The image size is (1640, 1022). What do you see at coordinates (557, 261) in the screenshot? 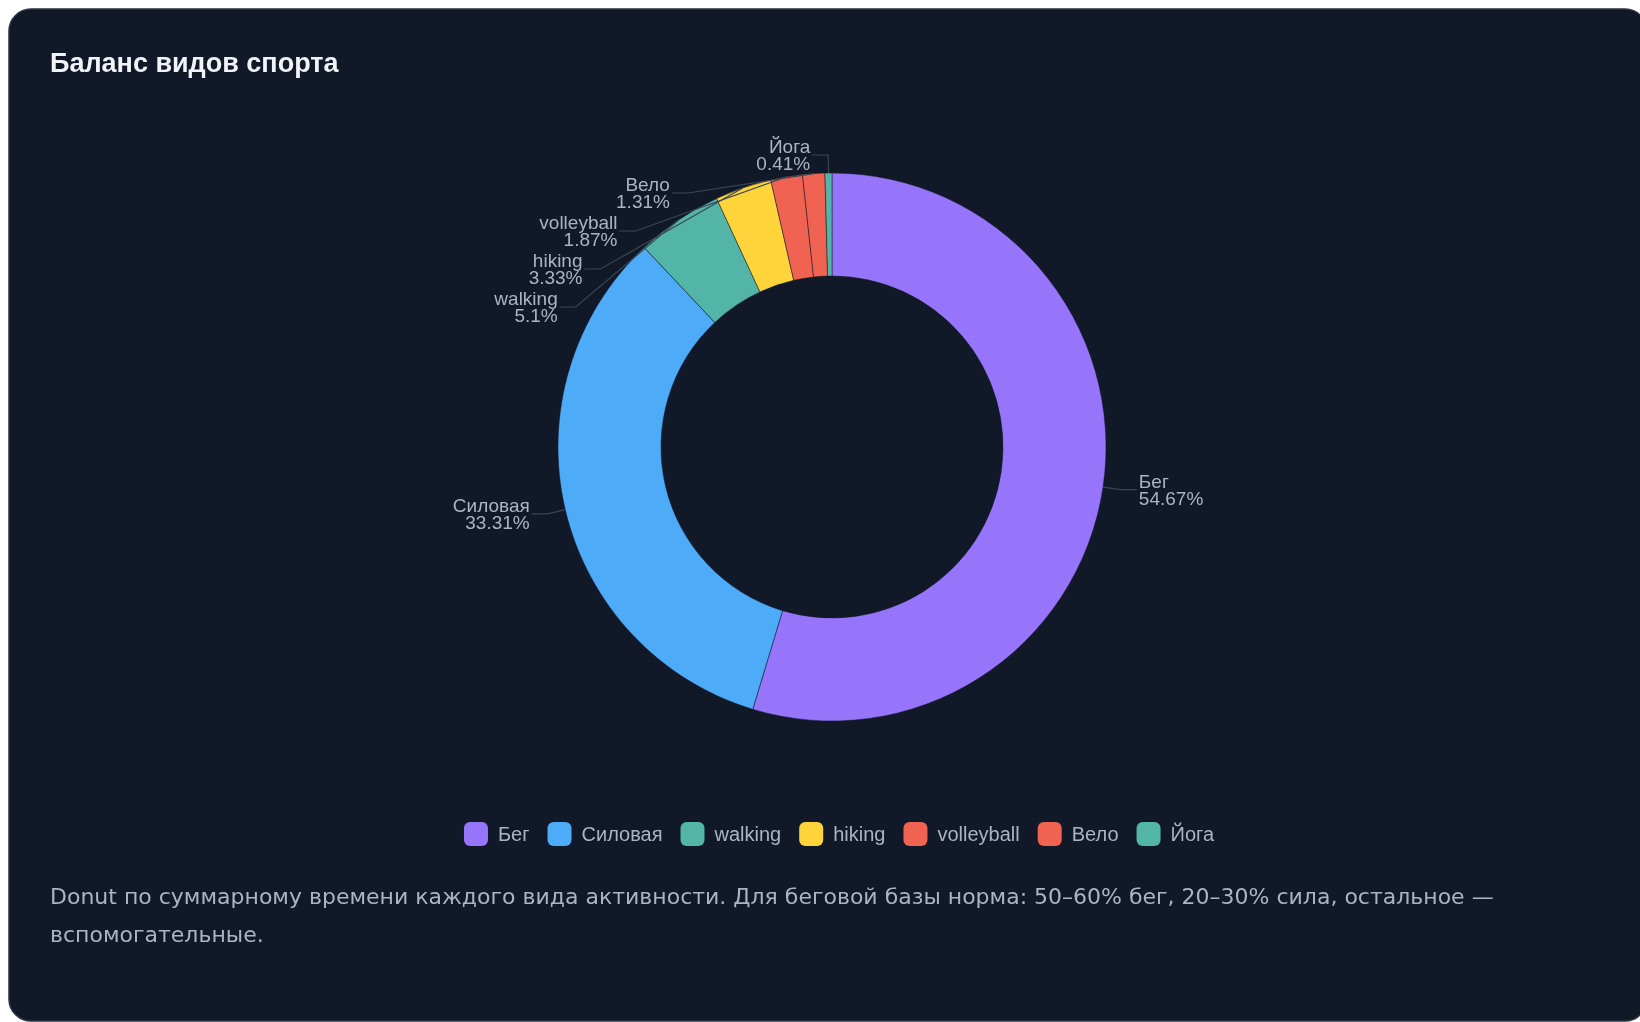
I see `slice-label: hiking` at bounding box center [557, 261].